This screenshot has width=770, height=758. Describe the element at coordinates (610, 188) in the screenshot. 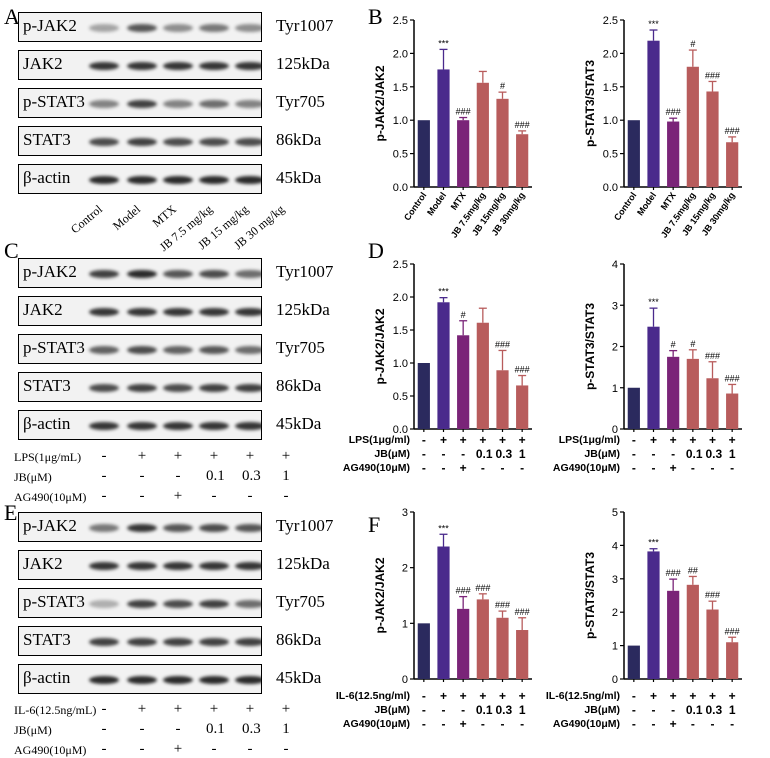

I see `y-tick-label: 0.0` at that location.